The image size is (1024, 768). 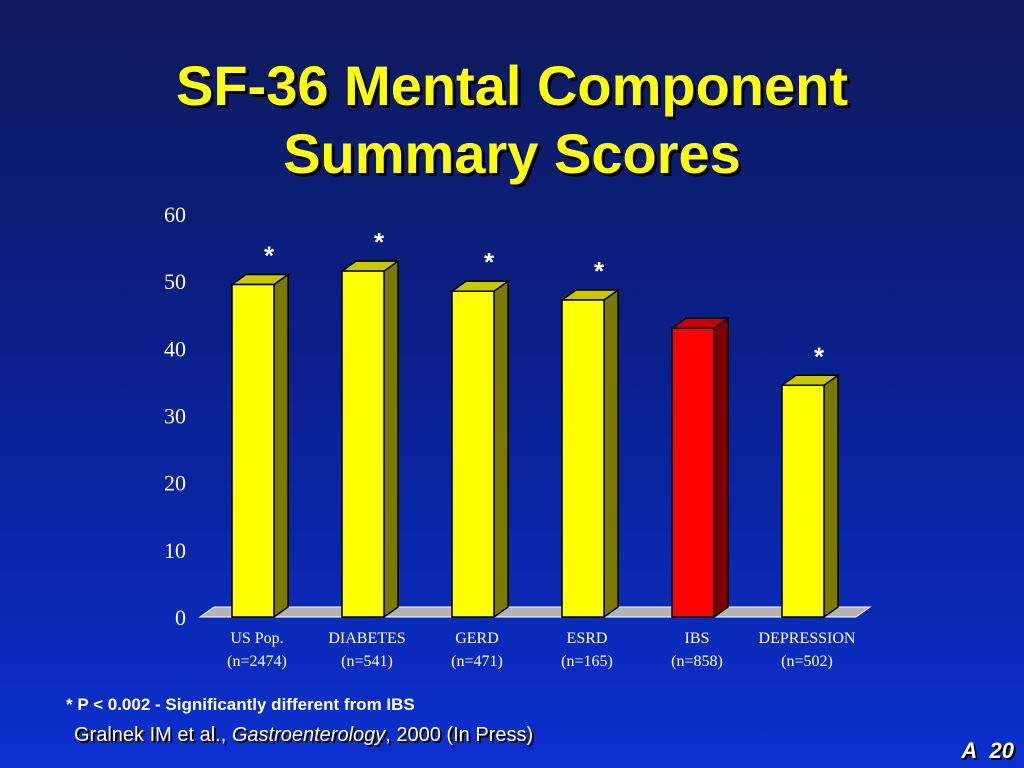 I want to click on y-tick-label: 40, so click(x=175, y=348).